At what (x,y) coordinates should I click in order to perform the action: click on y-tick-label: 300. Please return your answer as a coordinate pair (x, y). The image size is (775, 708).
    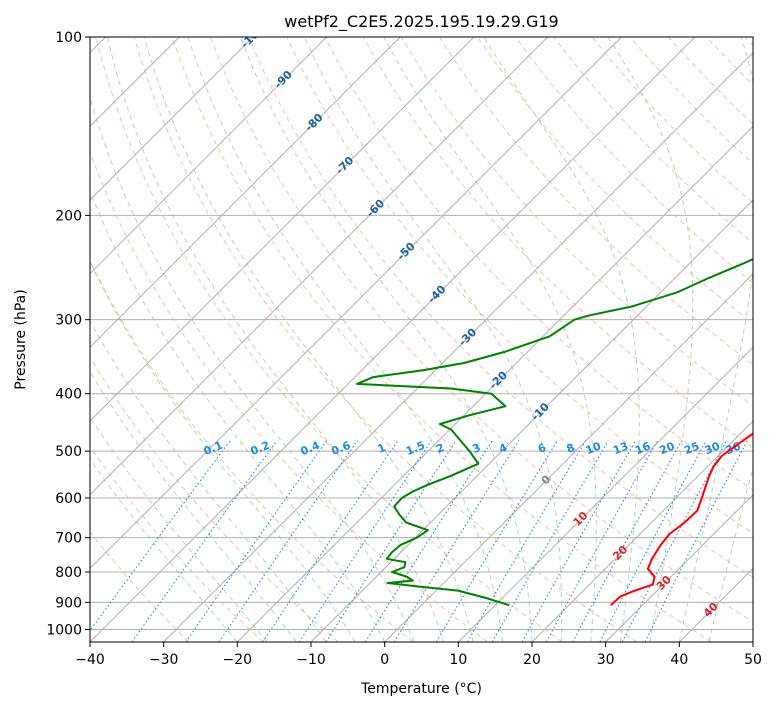
    Looking at the image, I should click on (68, 321).